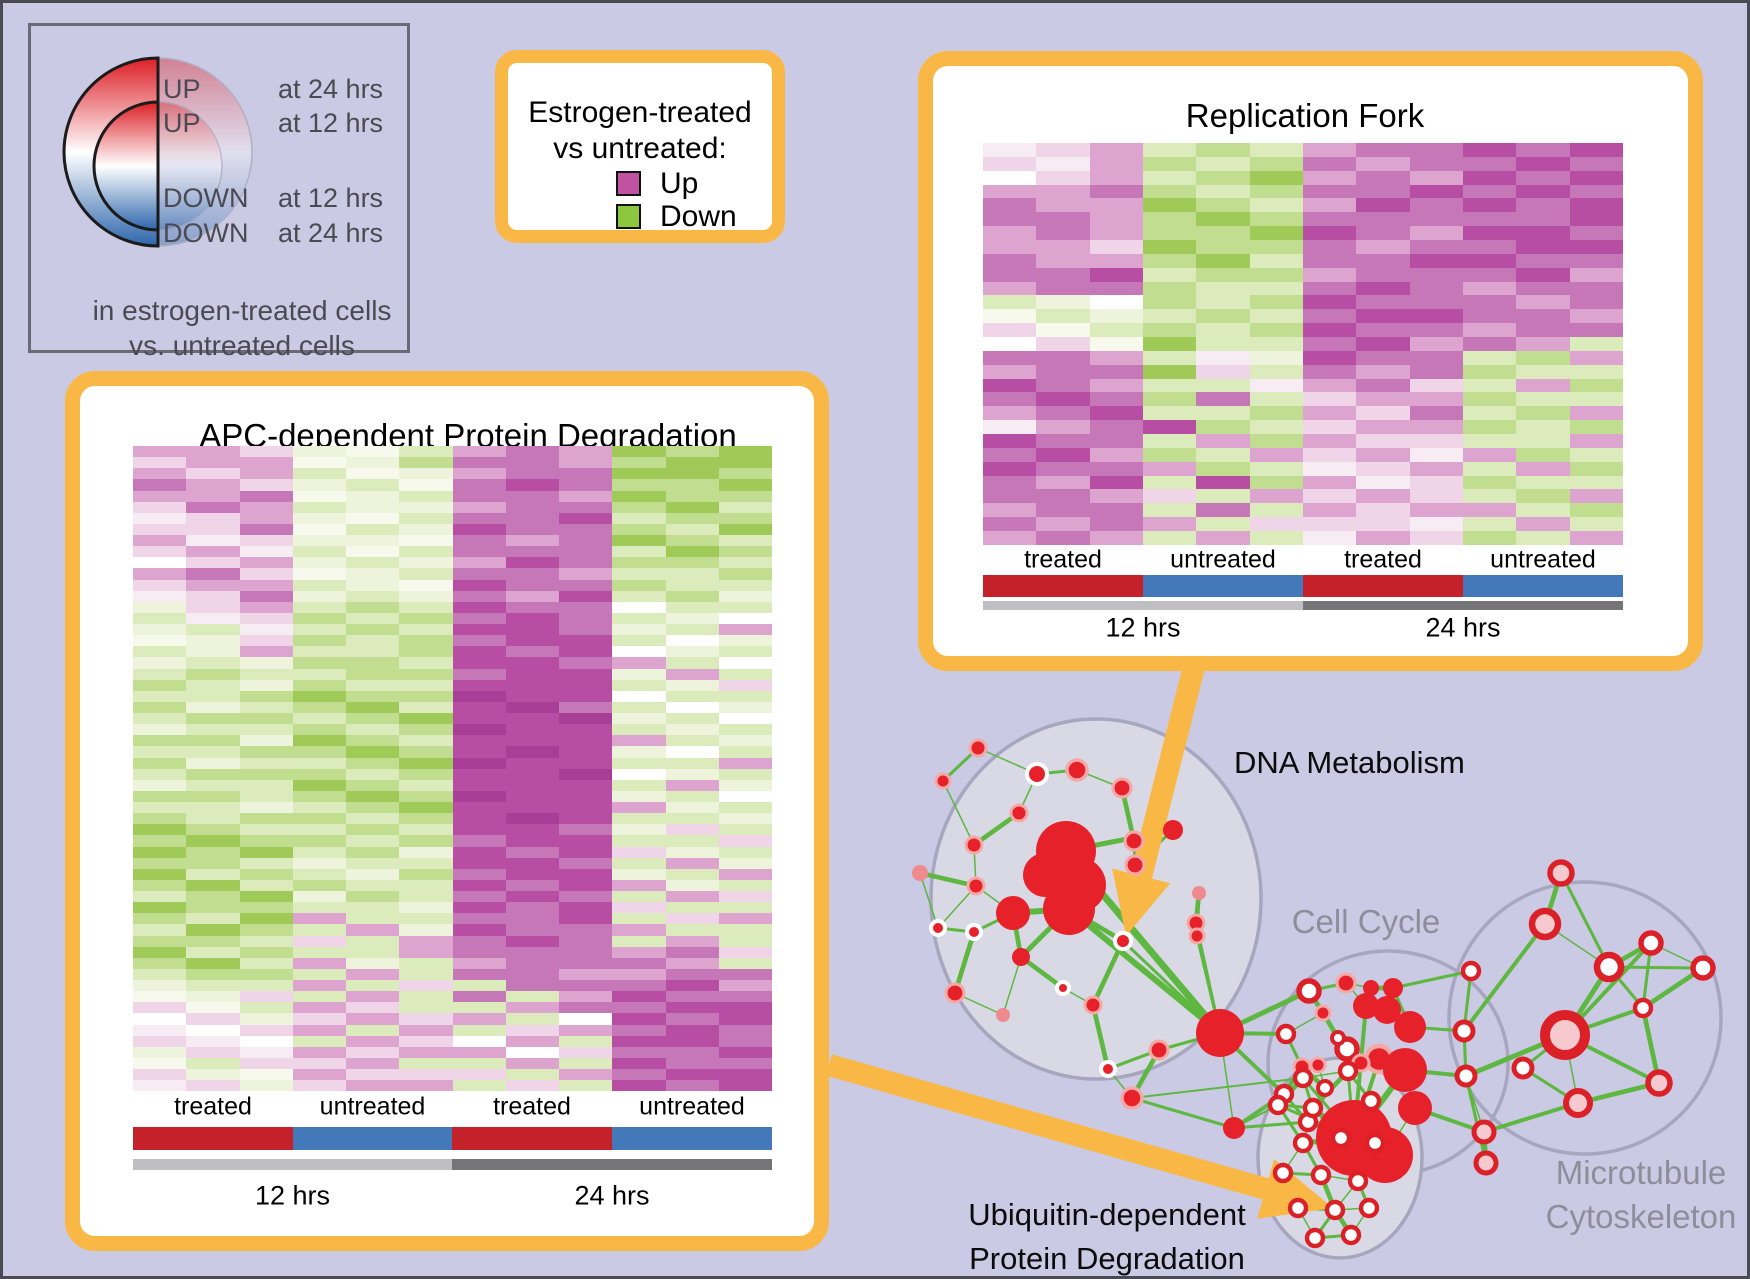  What do you see at coordinates (1486, 1163) in the screenshot?
I see `network-node-ringp` at bounding box center [1486, 1163].